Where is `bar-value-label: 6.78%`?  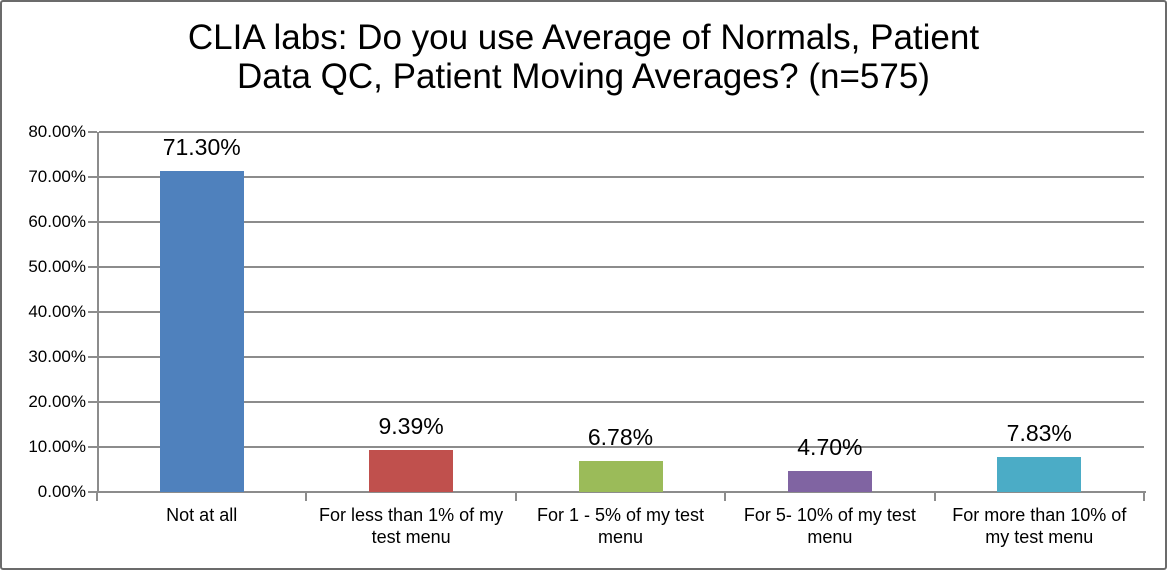 bar-value-label: 6.78% is located at coordinates (620, 437).